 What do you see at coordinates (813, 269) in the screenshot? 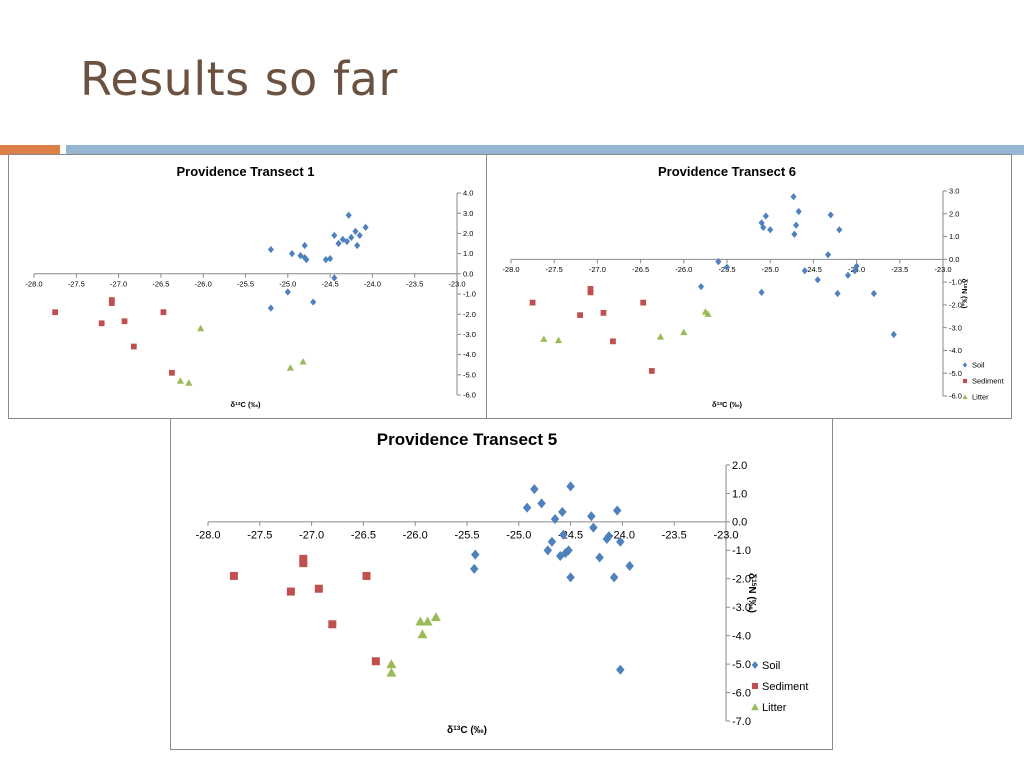
I see `x-tick-label: -24.5` at bounding box center [813, 269].